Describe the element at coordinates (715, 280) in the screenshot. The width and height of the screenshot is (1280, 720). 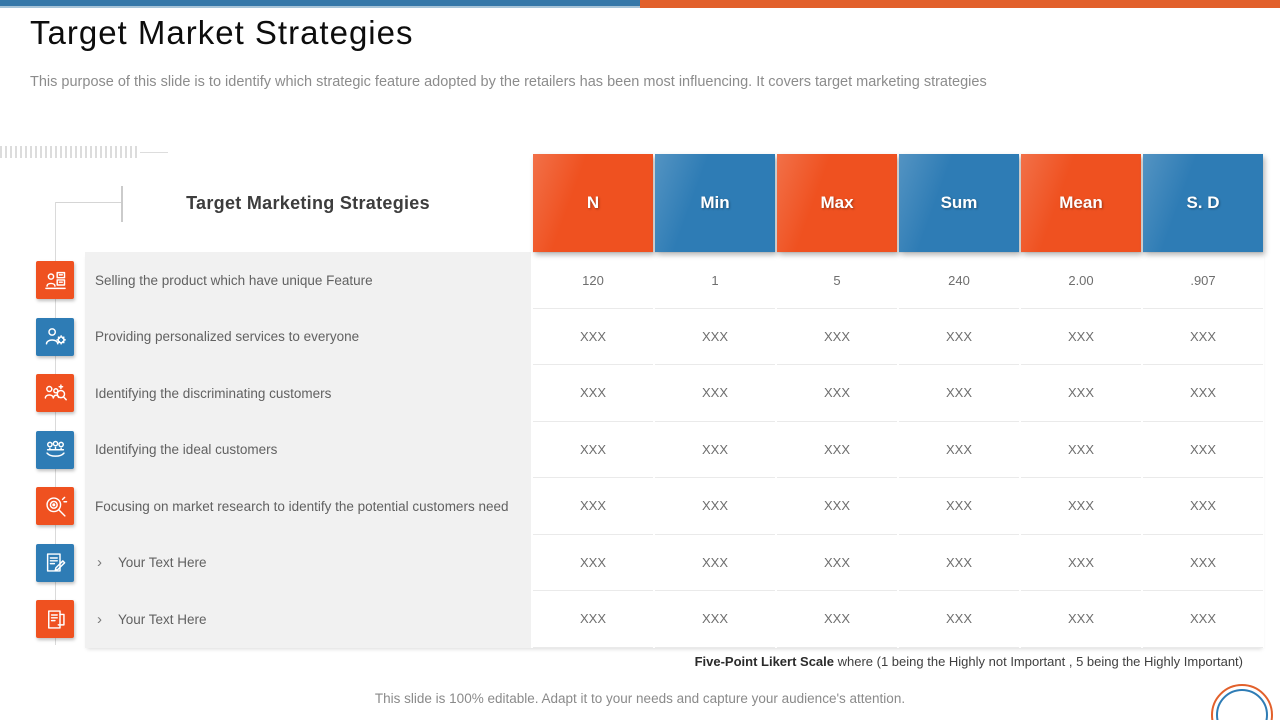
I see `table-cell: 1` at that location.